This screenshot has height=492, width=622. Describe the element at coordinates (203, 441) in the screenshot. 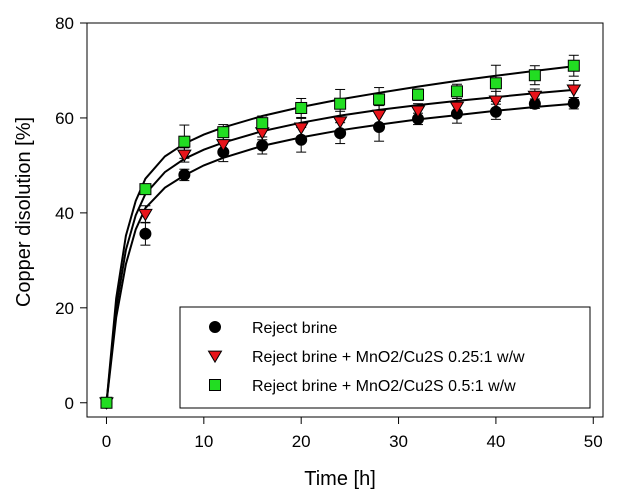

I see `x-tick-label: 10` at that location.